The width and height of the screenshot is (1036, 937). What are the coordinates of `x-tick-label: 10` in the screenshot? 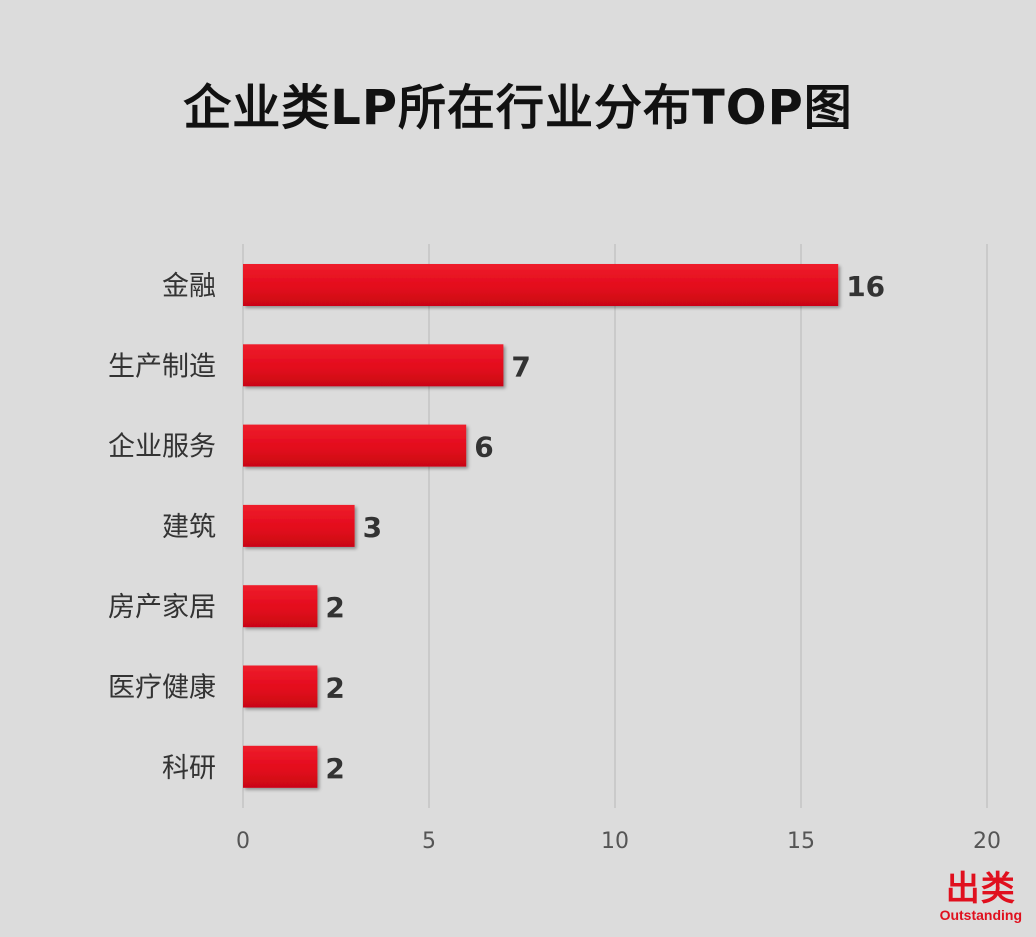 It's located at (615, 841).